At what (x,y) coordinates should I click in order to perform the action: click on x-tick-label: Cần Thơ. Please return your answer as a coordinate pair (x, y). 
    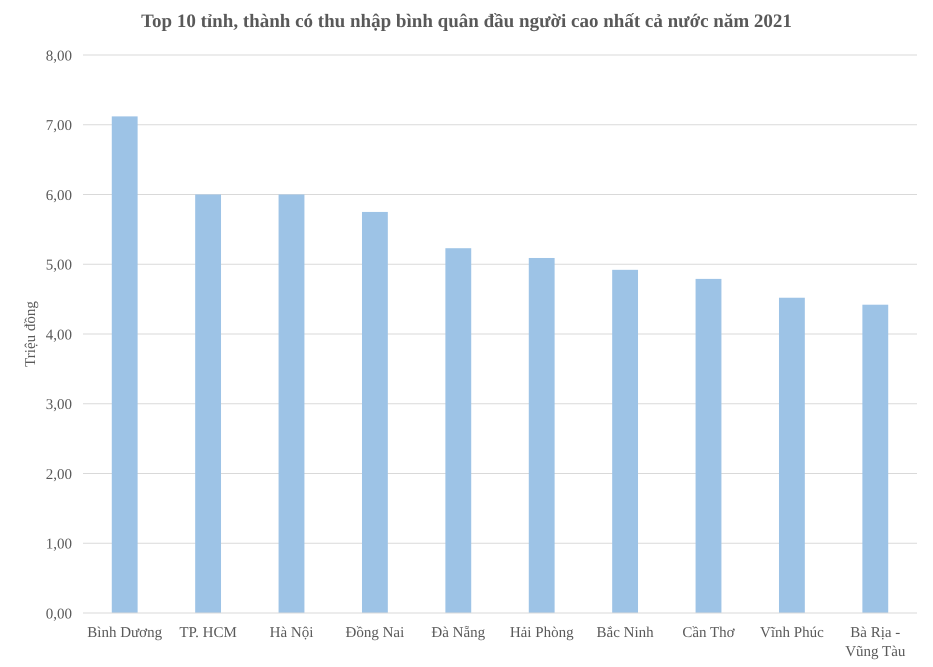
    Looking at the image, I should click on (709, 633).